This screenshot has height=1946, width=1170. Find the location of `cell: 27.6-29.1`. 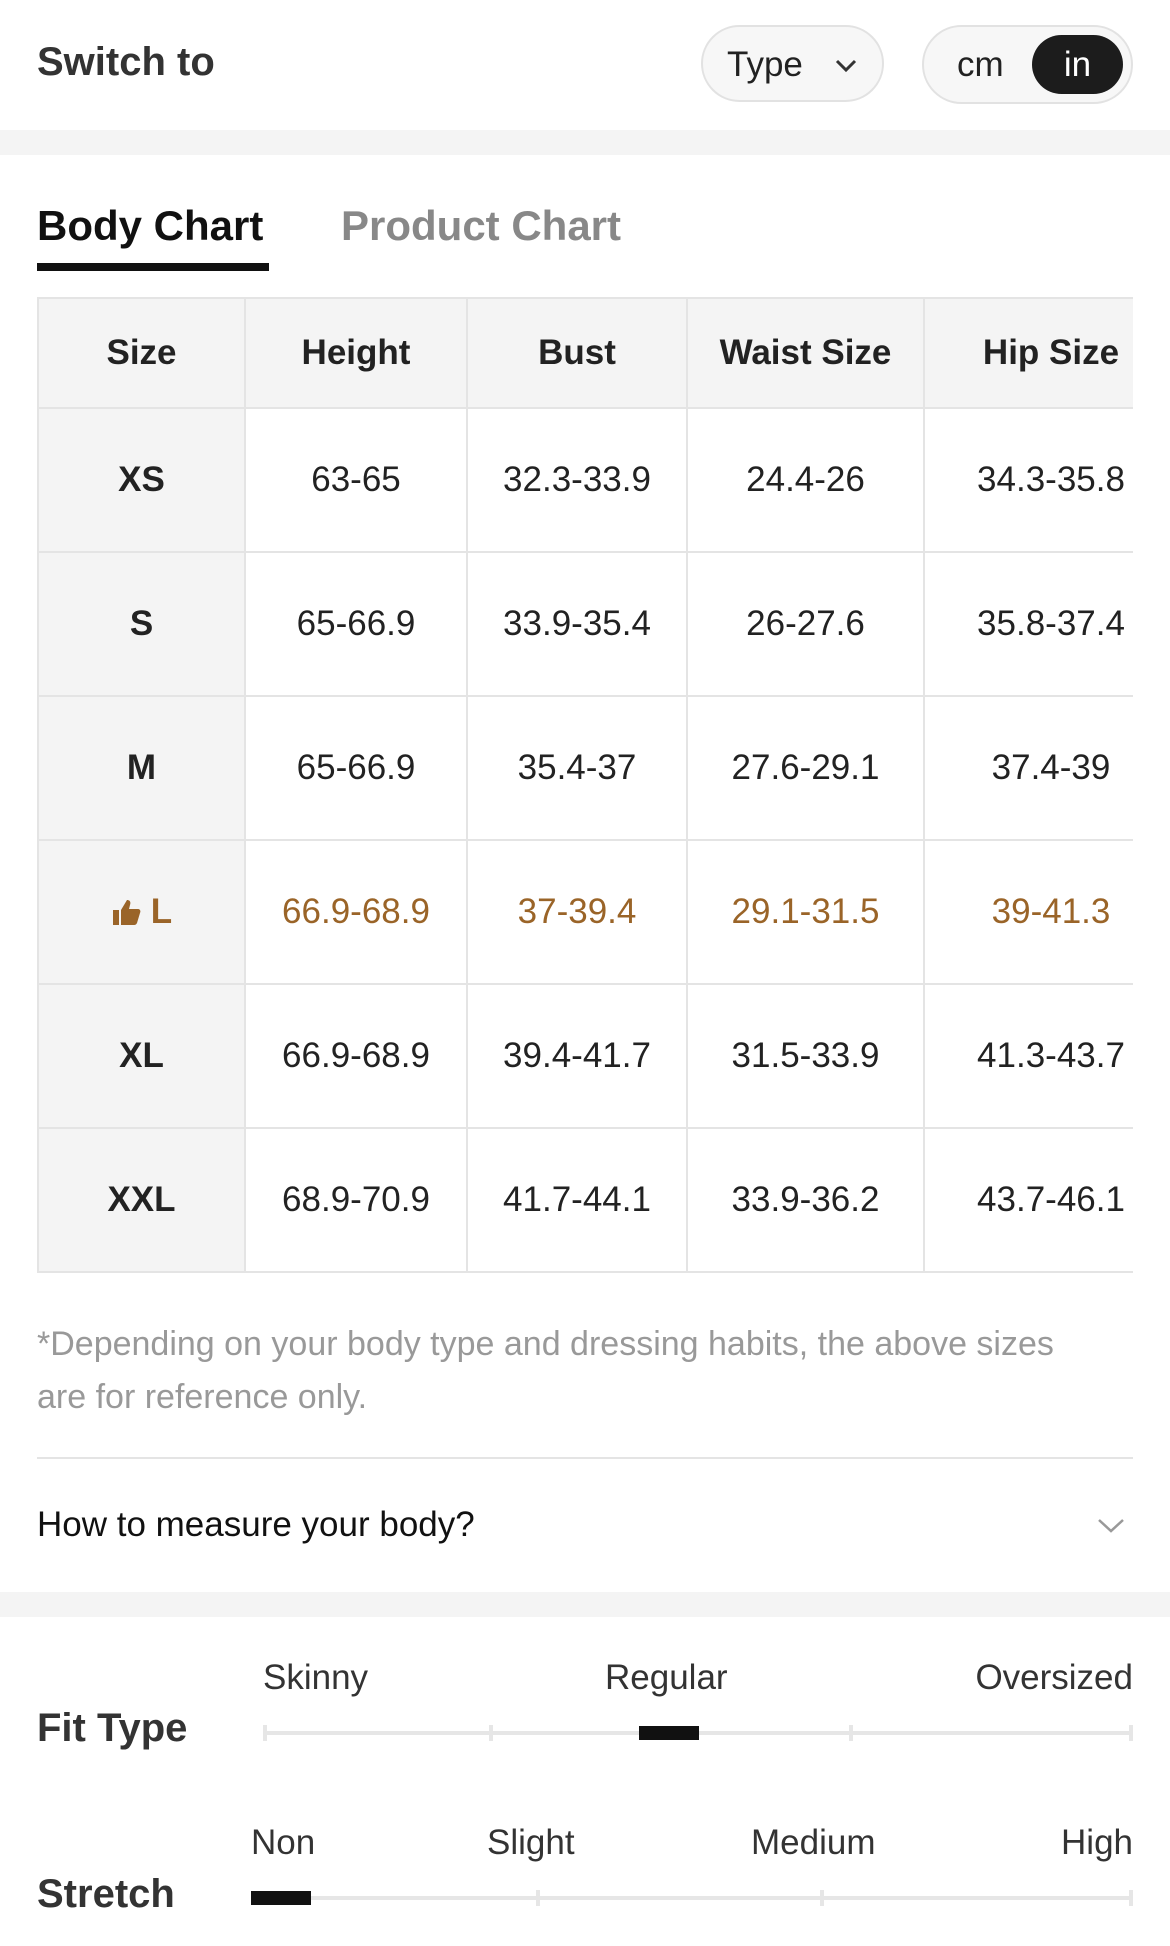

cell: 27.6-29.1 is located at coordinates (805, 768).